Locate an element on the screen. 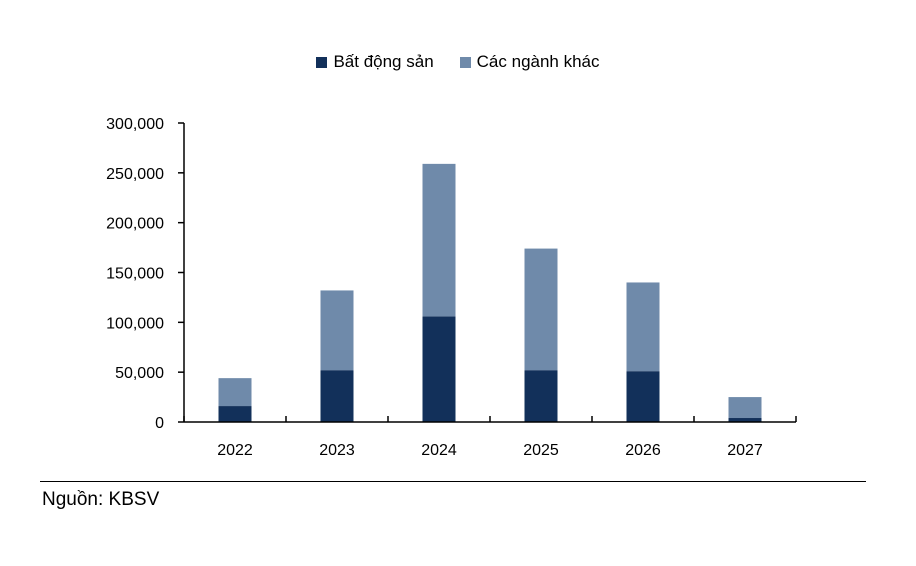 The width and height of the screenshot is (916, 566). y-tick-label: 100,000 is located at coordinates (135, 323).